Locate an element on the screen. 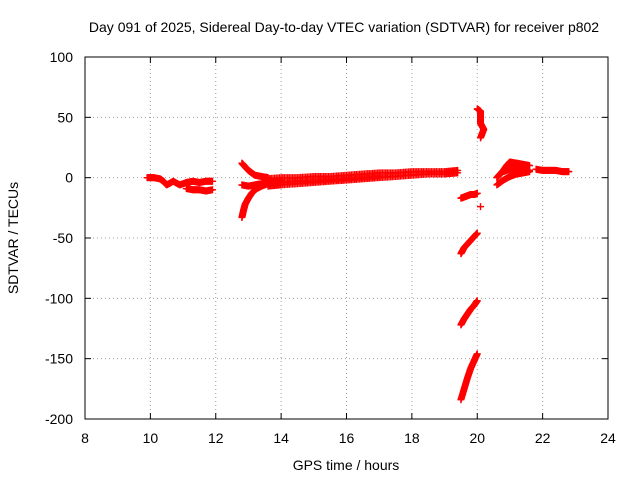 The width and height of the screenshot is (640, 480). x-tick-label: 10 is located at coordinates (151, 438).